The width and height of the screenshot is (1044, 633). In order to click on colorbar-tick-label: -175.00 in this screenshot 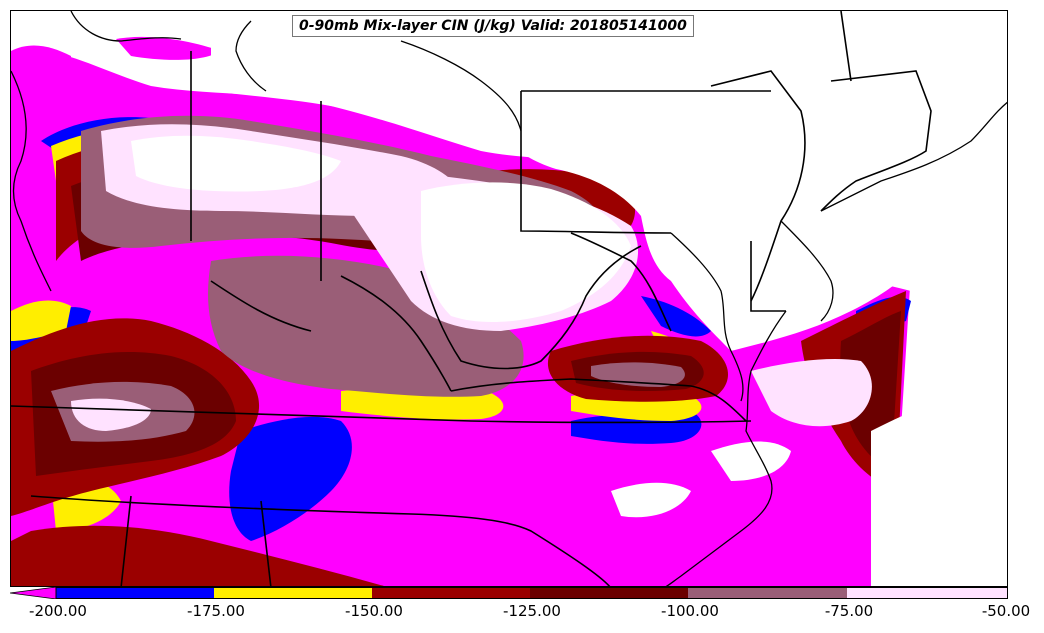, I will do `click(216, 611)`.